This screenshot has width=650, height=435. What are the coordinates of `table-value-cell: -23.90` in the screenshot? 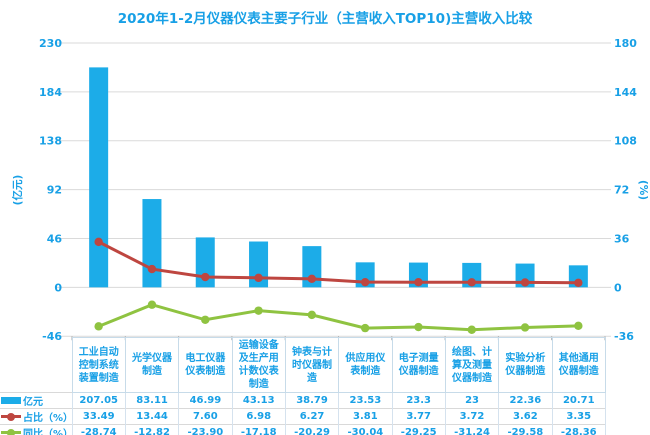 It's located at (205, 429).